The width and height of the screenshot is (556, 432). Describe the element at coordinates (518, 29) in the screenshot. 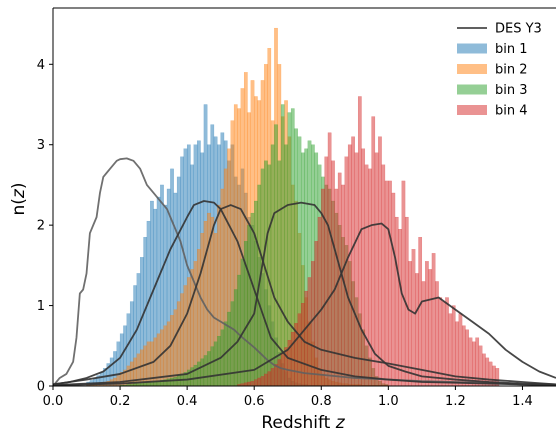

I see `legend-label: DES Y3` at that location.